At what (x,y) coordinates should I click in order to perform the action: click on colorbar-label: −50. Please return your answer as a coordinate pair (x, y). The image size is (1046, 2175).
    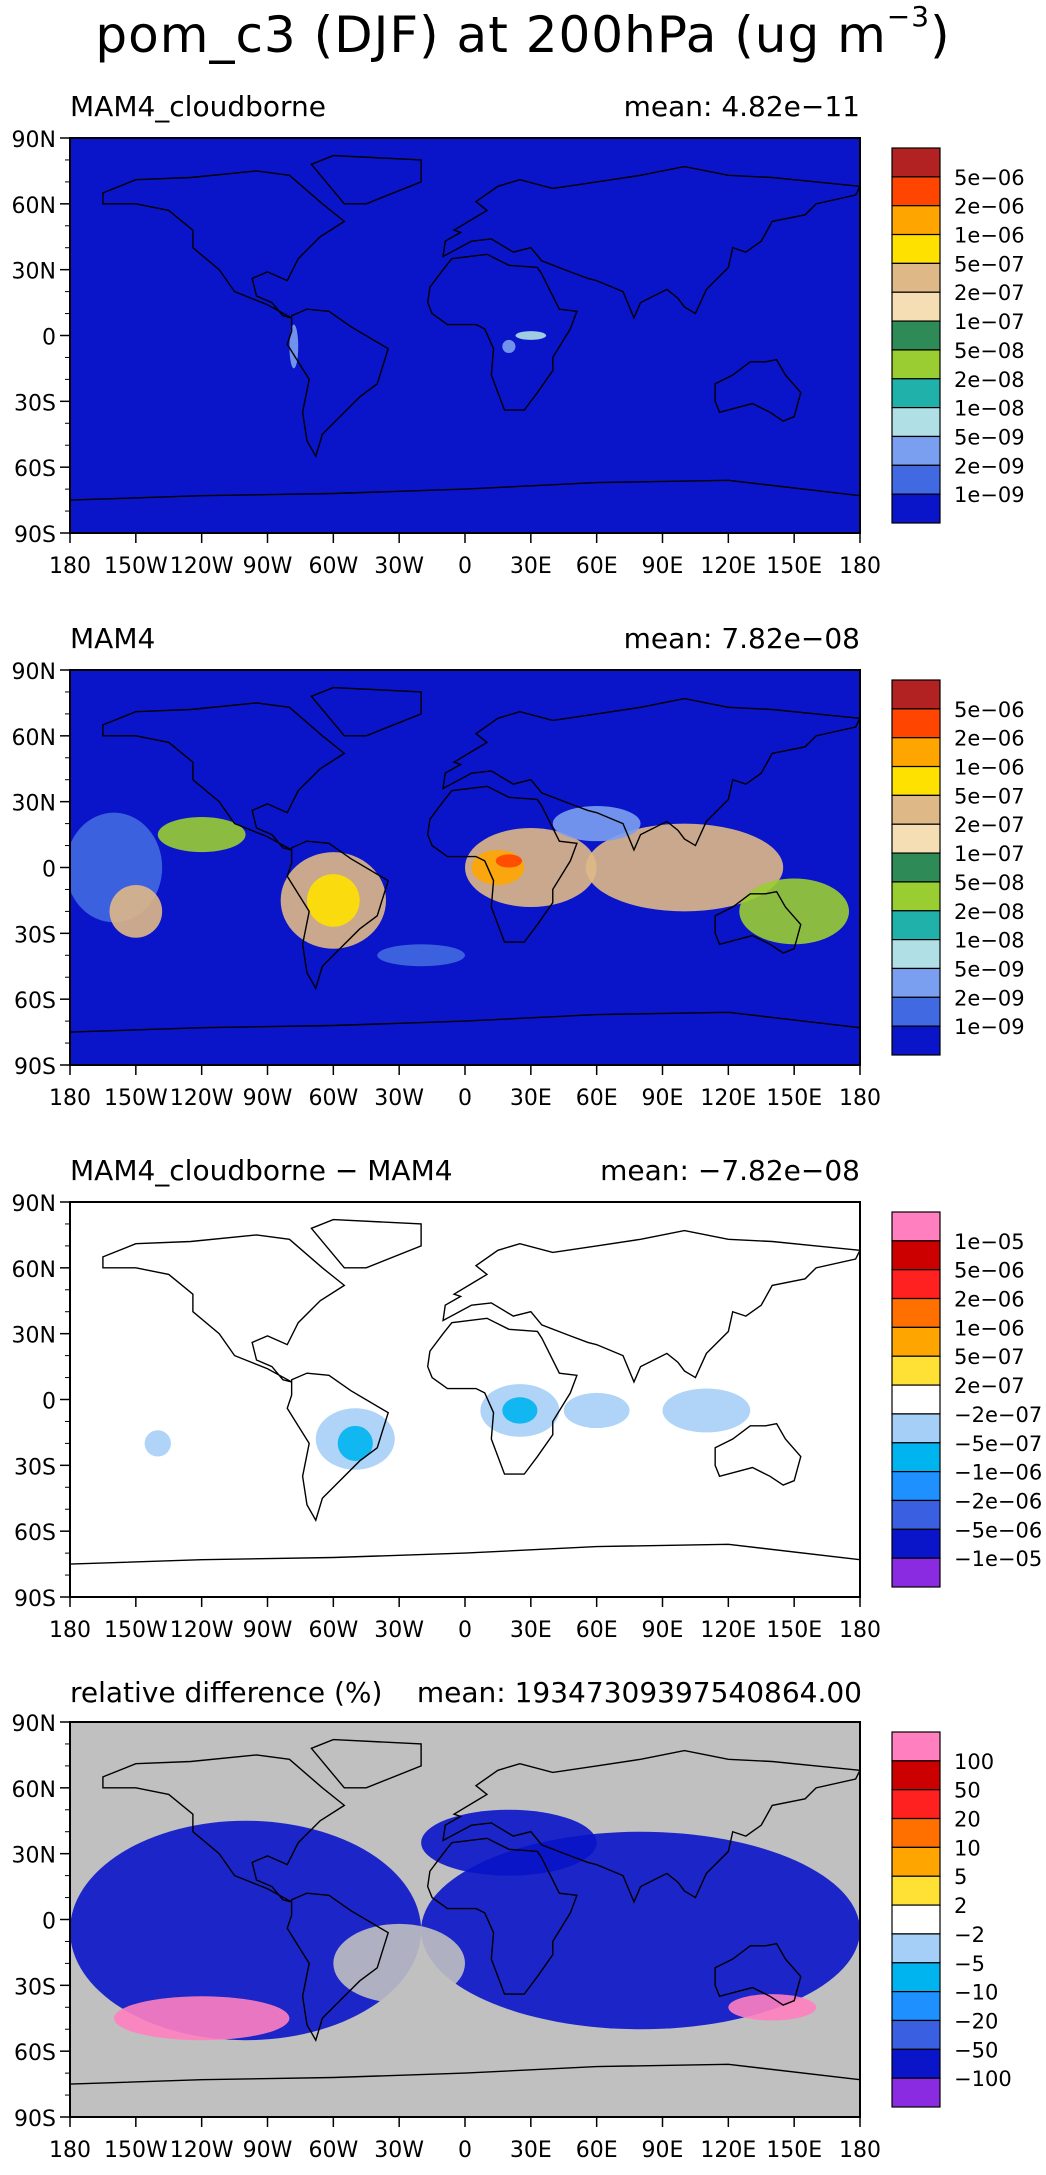
    Looking at the image, I should click on (976, 2050).